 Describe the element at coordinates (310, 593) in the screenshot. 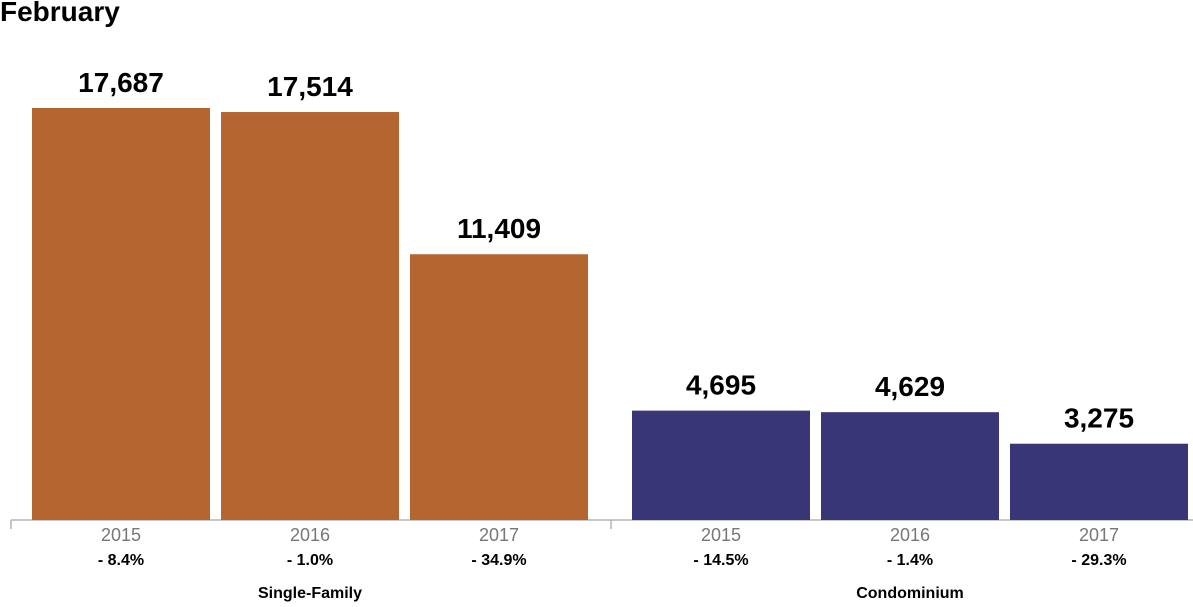

I see `group-label-single-family: Single-Family` at that location.